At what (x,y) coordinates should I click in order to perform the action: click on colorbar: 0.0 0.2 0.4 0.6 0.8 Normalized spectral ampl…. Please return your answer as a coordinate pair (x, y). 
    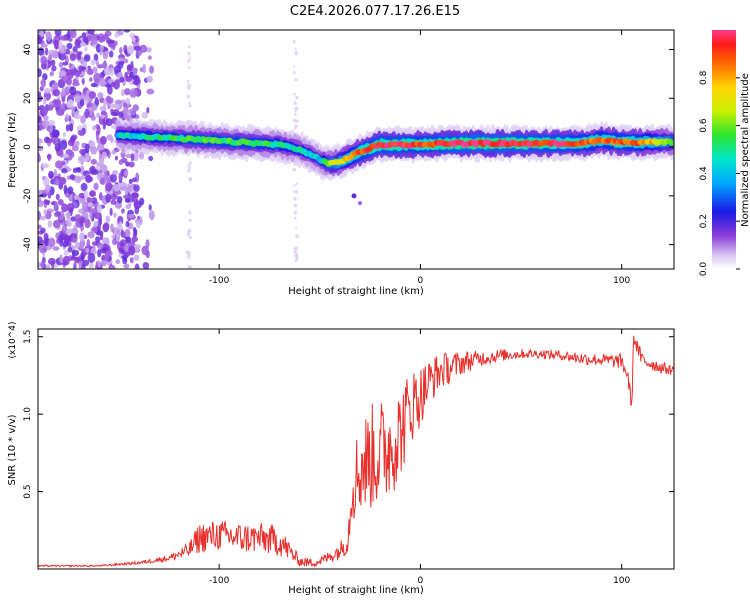
    Looking at the image, I should click on (724, 153).